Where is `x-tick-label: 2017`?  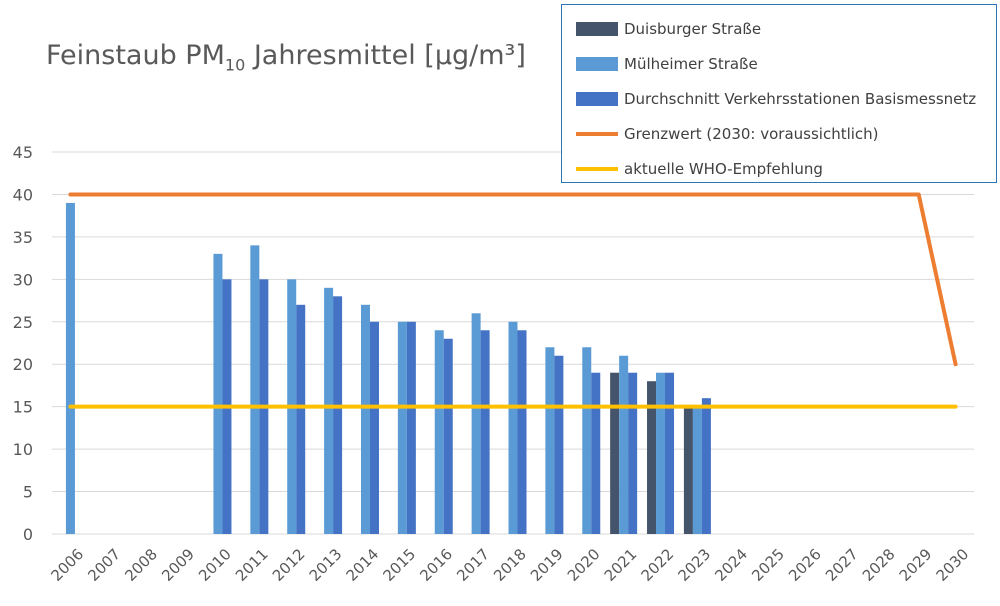 x-tick-label: 2017 is located at coordinates (473, 565).